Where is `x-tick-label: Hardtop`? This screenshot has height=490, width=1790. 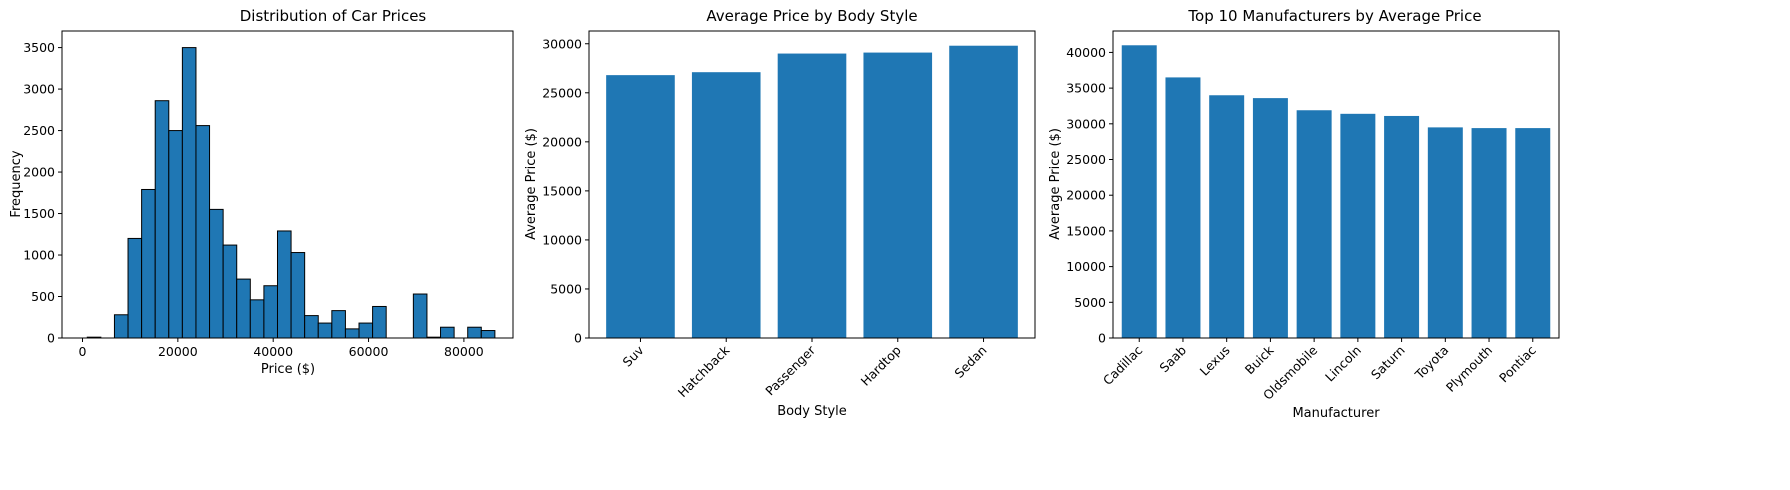 x-tick-label: Hardtop is located at coordinates (881, 365).